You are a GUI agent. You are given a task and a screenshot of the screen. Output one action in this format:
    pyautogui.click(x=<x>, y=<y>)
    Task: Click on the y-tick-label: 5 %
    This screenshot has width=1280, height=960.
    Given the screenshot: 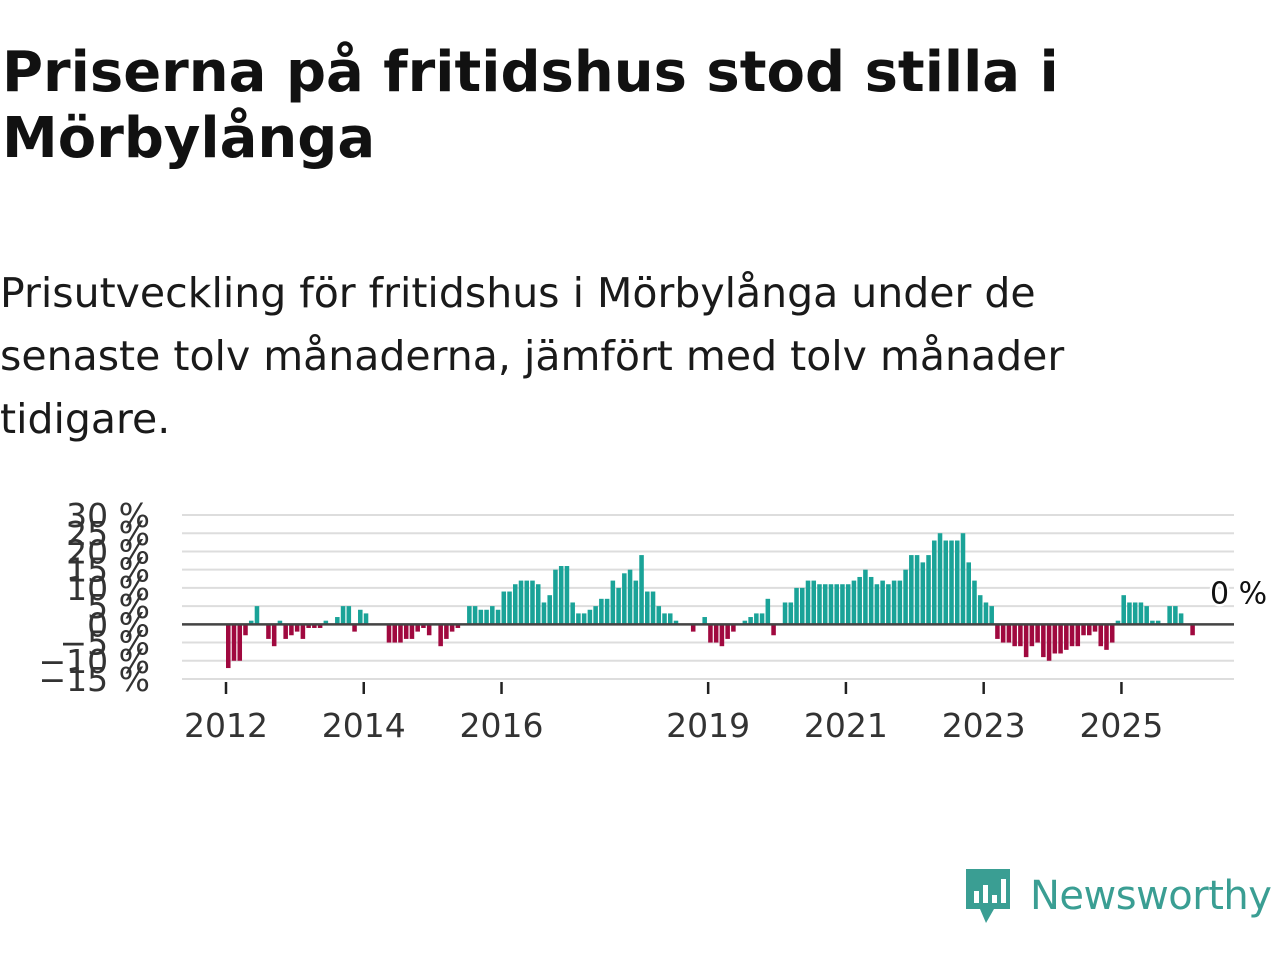 What is the action you would take?
    pyautogui.click(x=118, y=606)
    